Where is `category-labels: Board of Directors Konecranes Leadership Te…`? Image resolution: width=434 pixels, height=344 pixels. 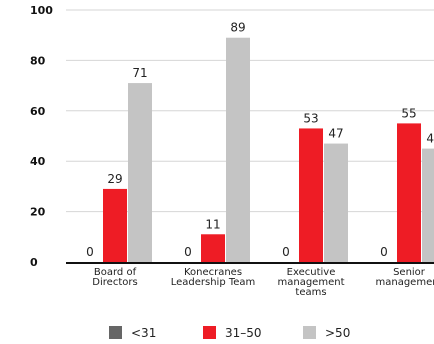
category-labels: Board of Directors Konecranes Leadership Te… is located at coordinates (263, 282).